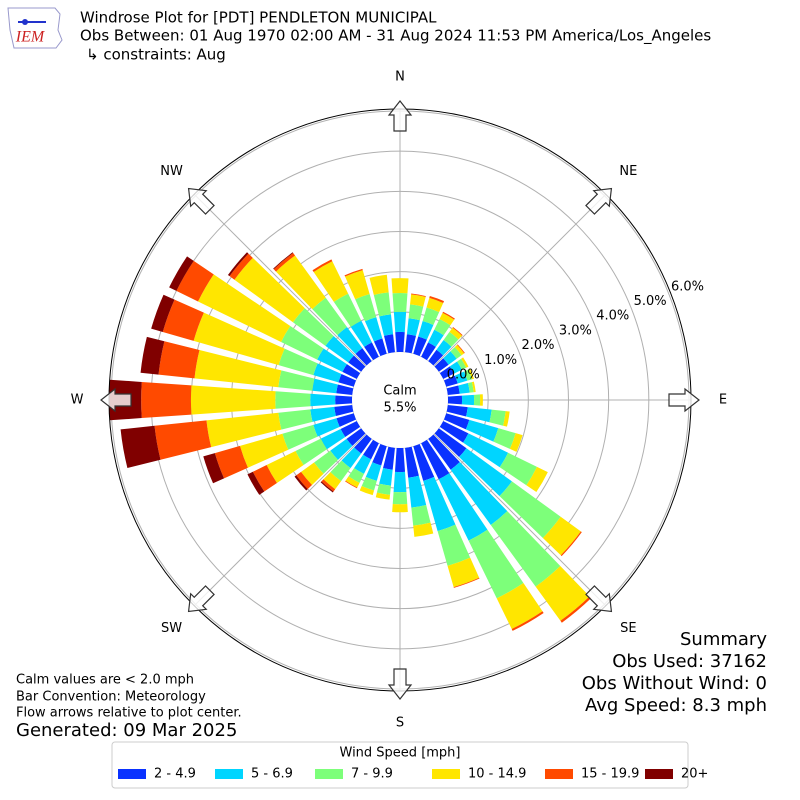 Image resolution: width=800 pixels, height=800 pixels. I want to click on legend-label: 10 - 14.9, so click(497, 774).